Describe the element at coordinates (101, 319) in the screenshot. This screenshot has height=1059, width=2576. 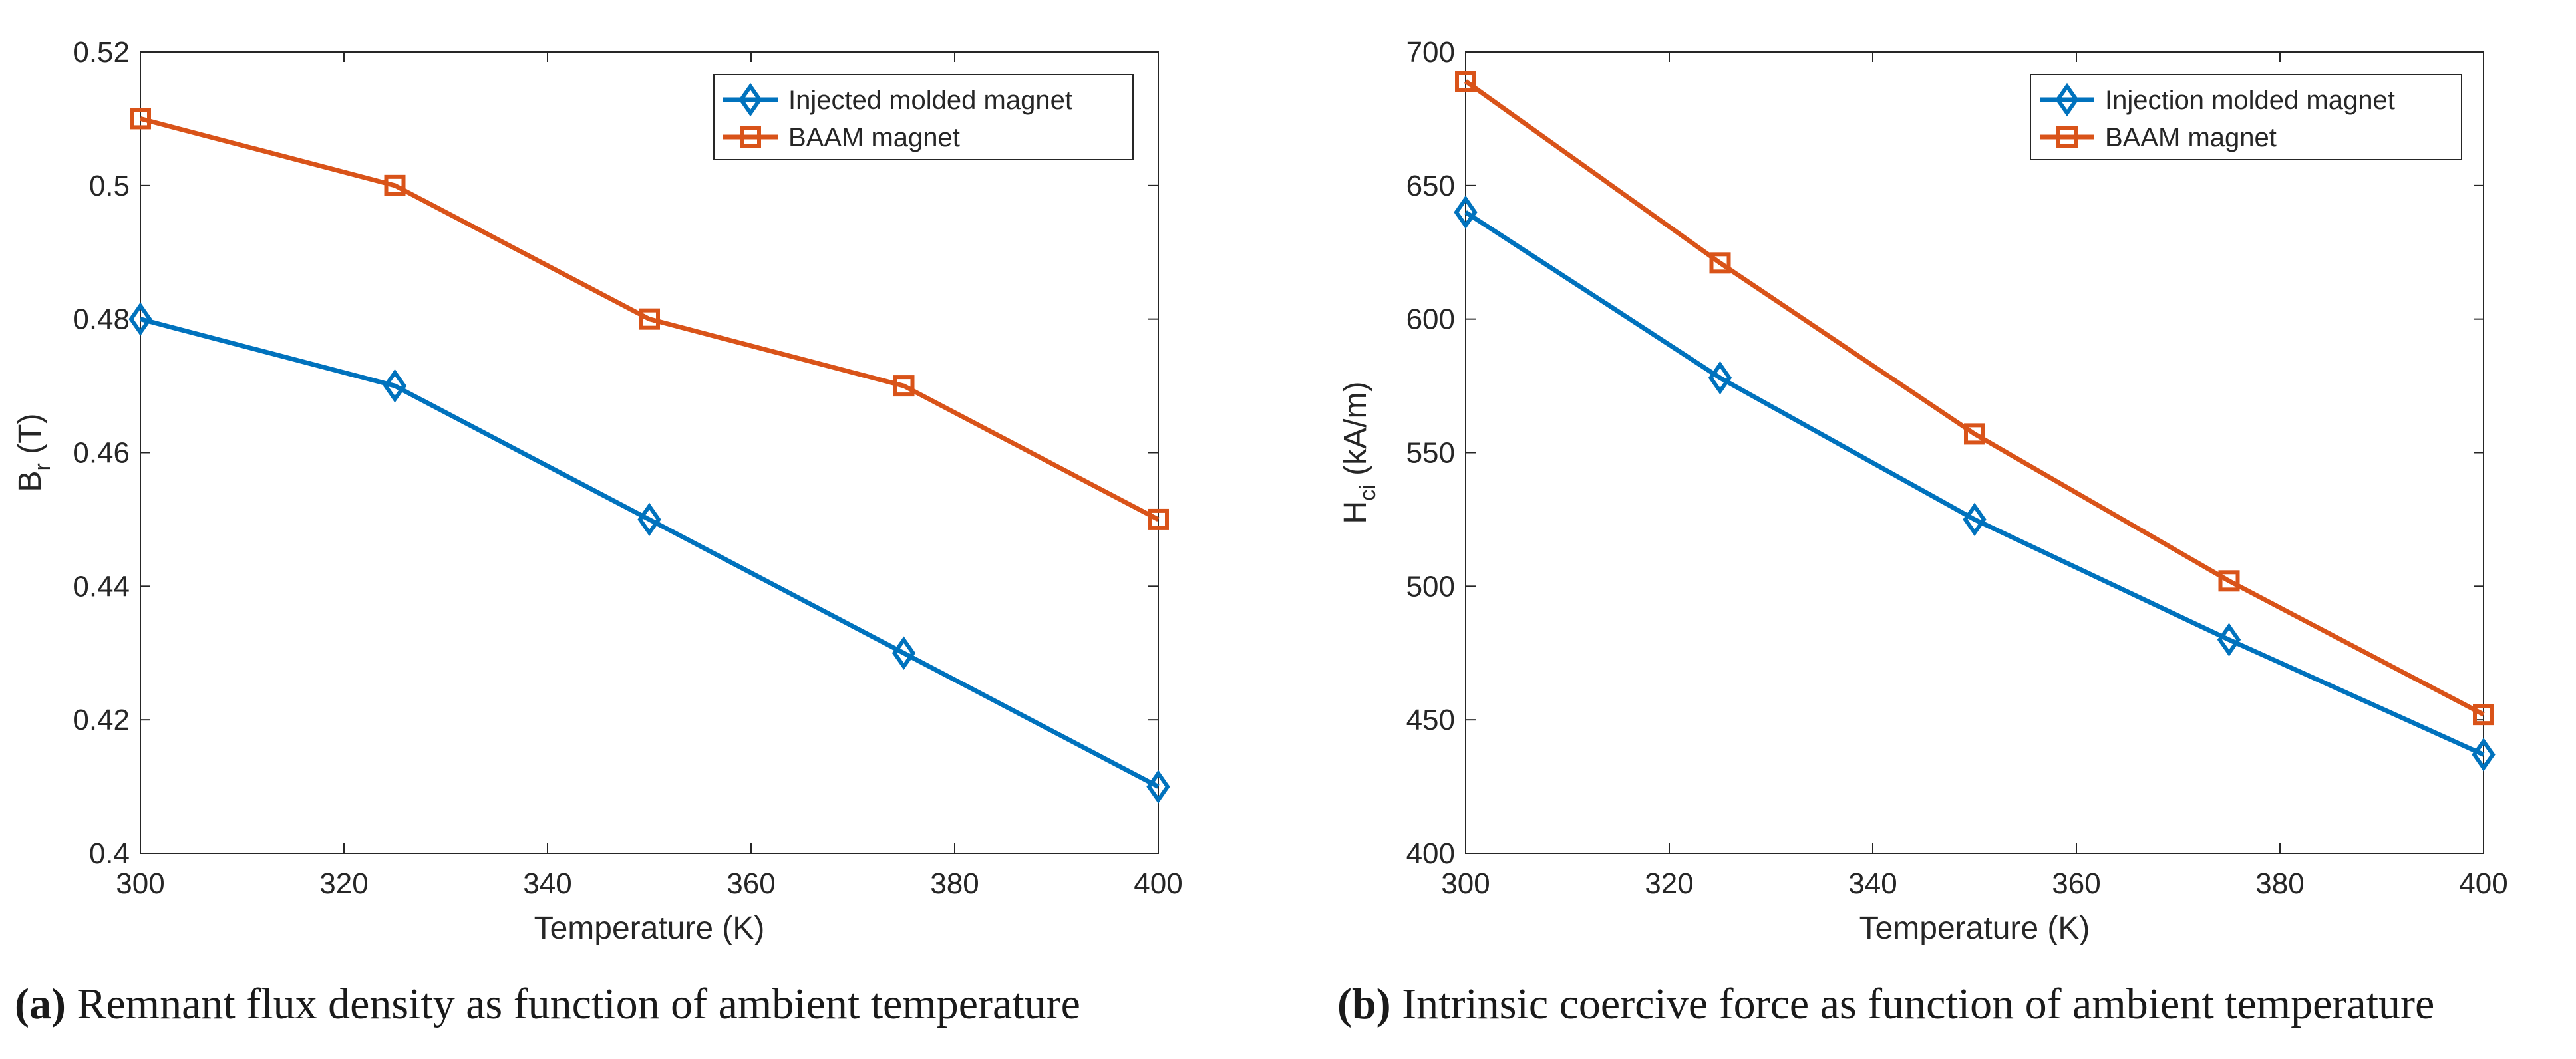
I see `y-tick-label: 0.48` at that location.